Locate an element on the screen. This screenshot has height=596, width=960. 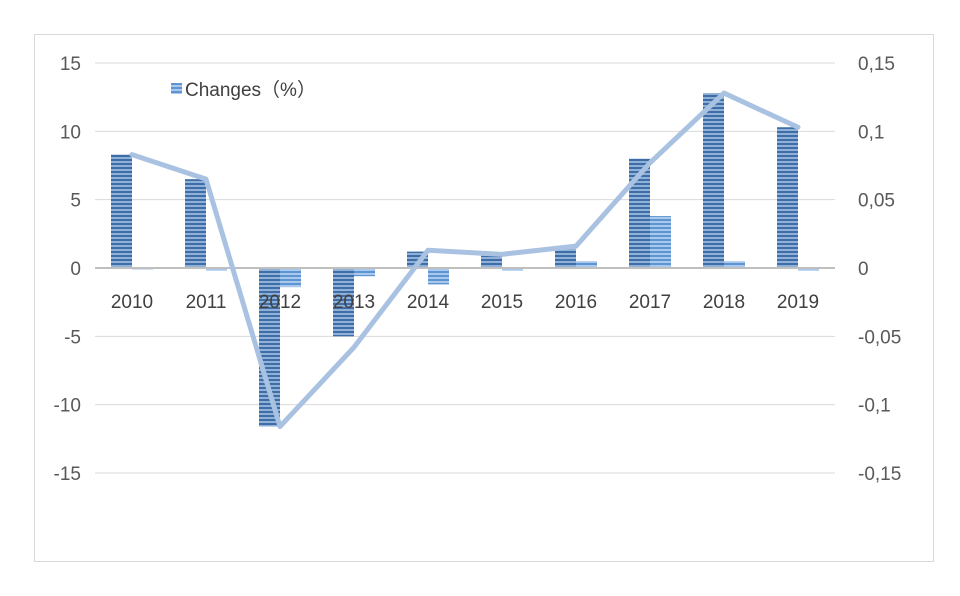
x-tick-label: 2014 is located at coordinates (428, 302).